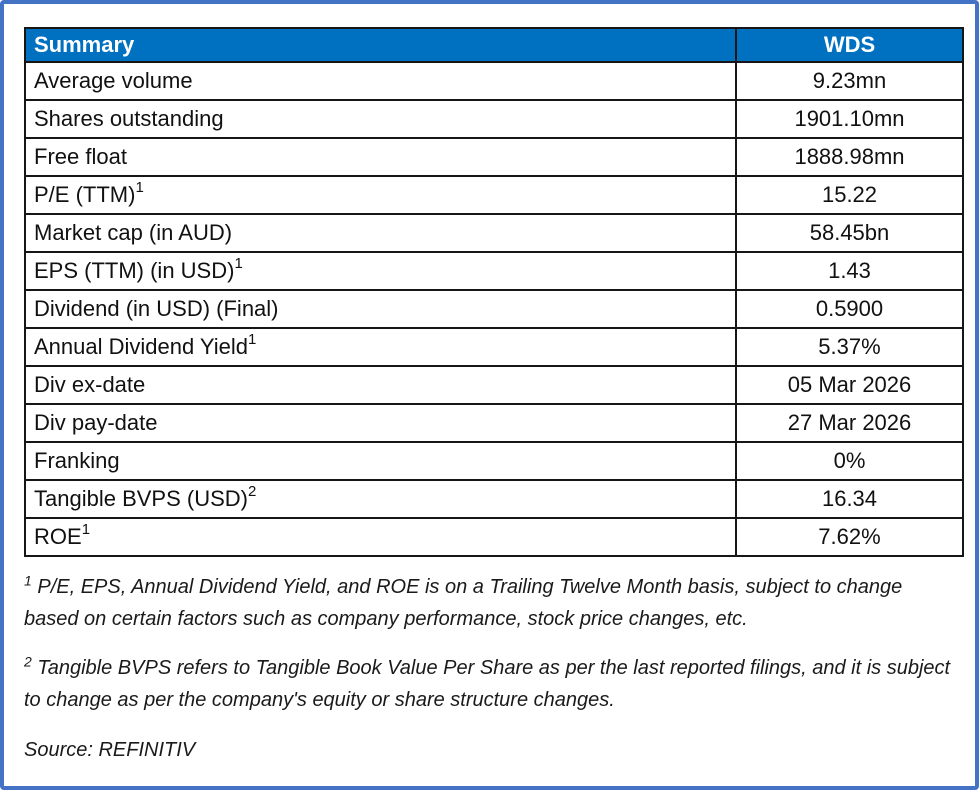 The height and width of the screenshot is (790, 979). I want to click on source-line: Source: REFINITIV, so click(110, 749).